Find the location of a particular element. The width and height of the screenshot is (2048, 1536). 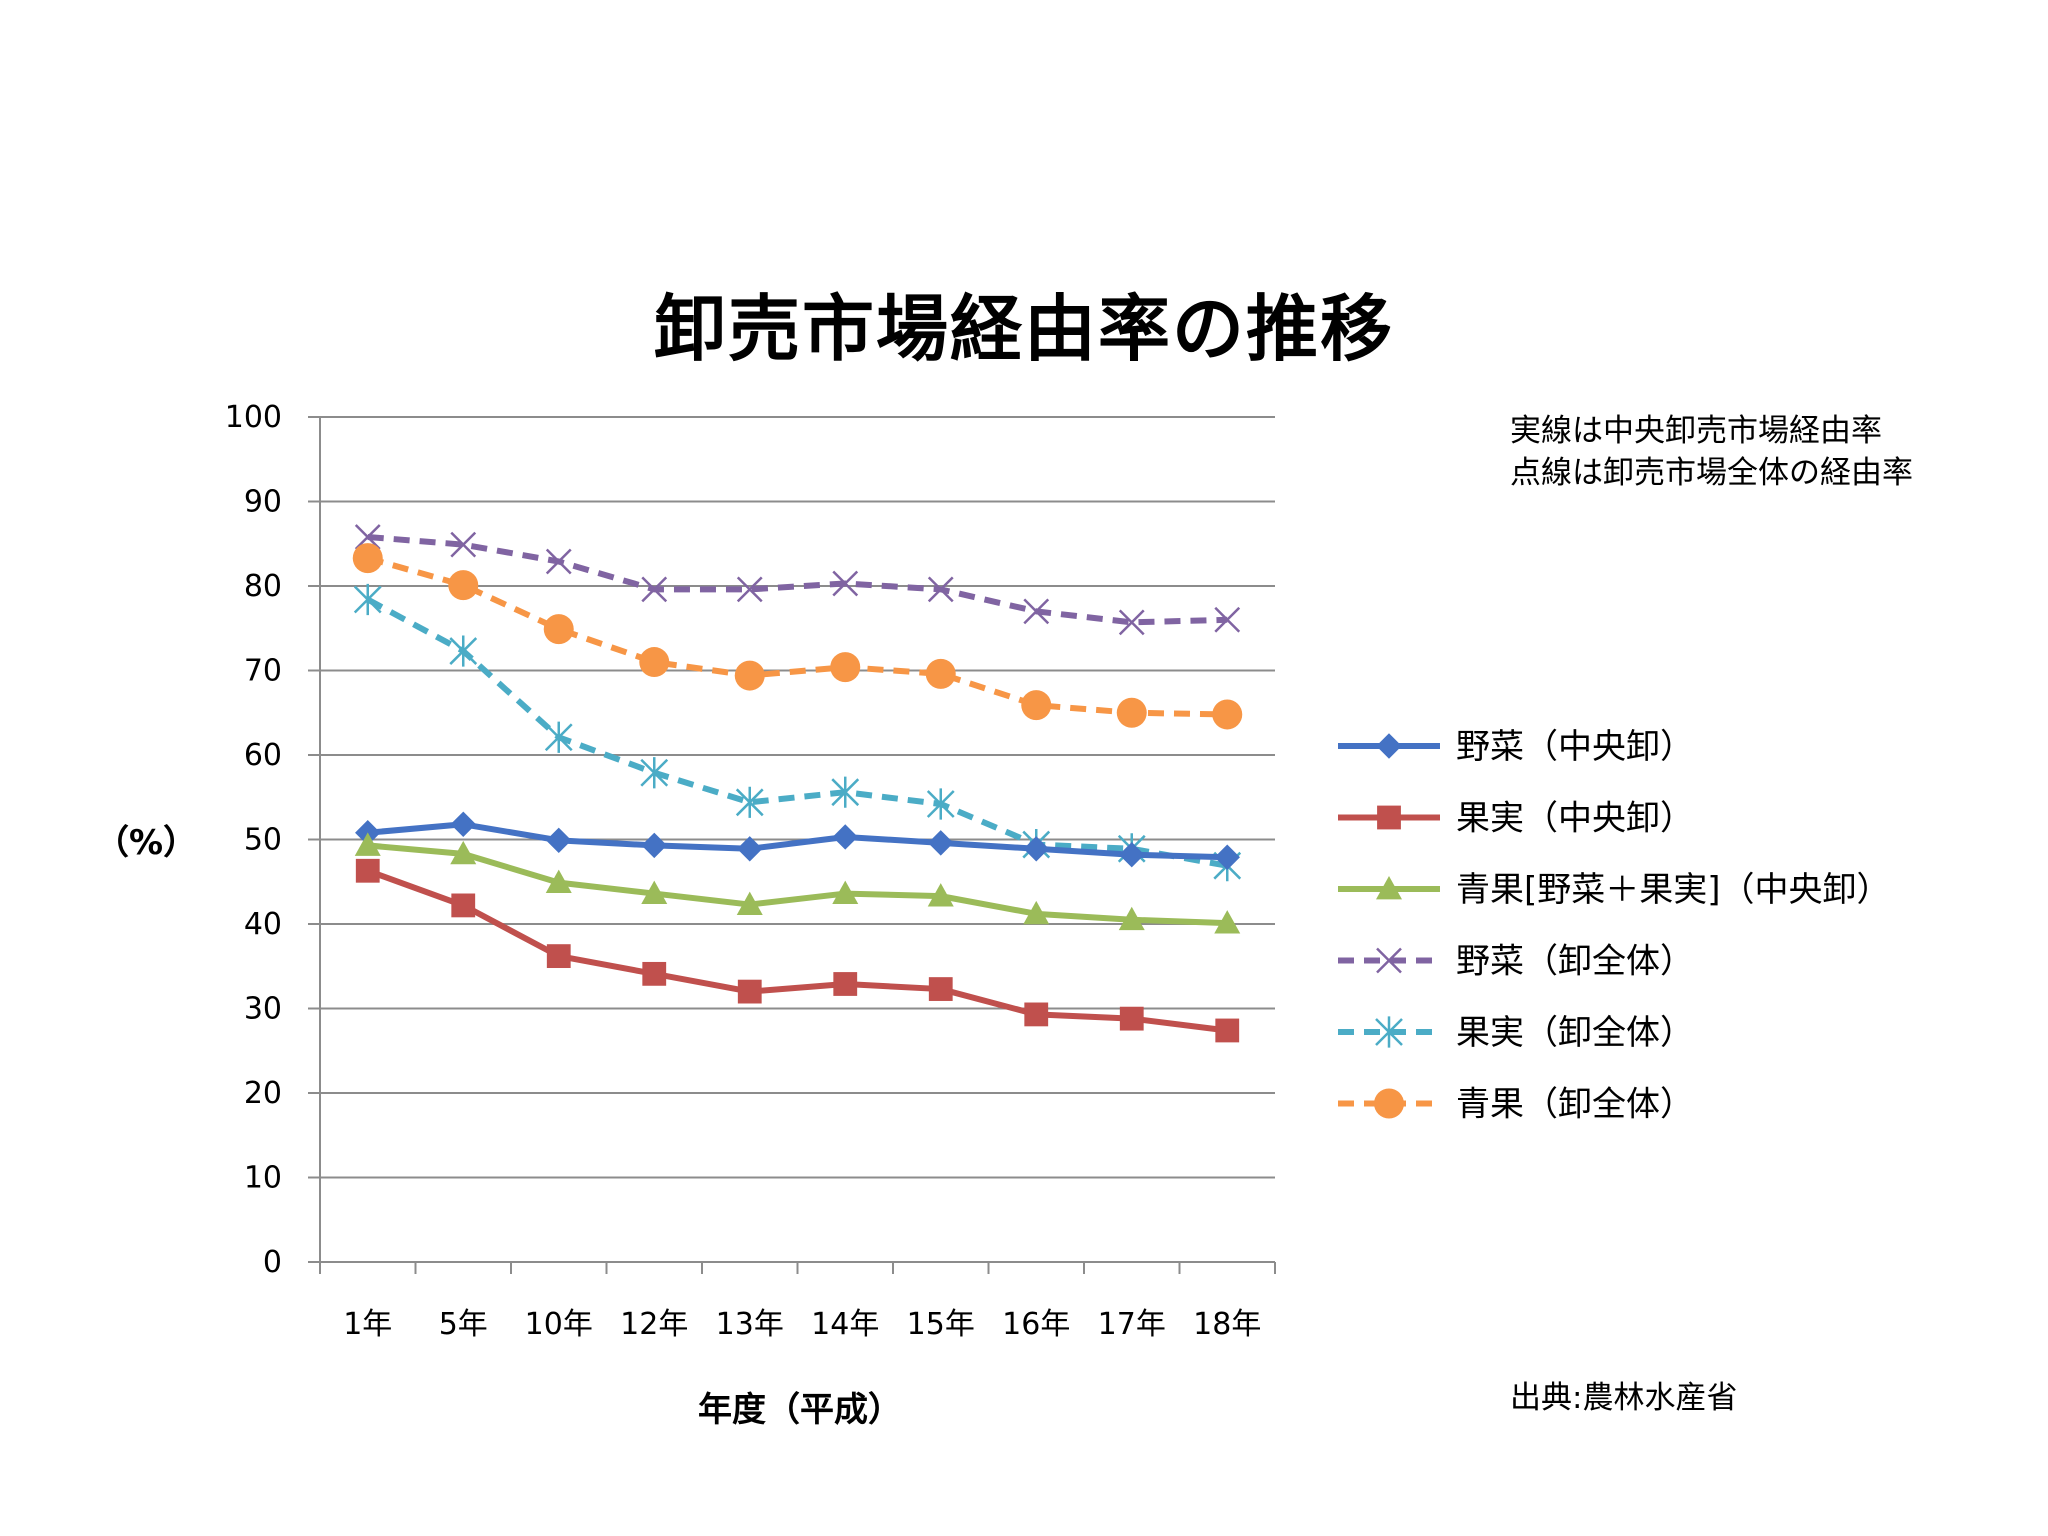

legend-label: 野菜（卸全体） is located at coordinates (1575, 962).